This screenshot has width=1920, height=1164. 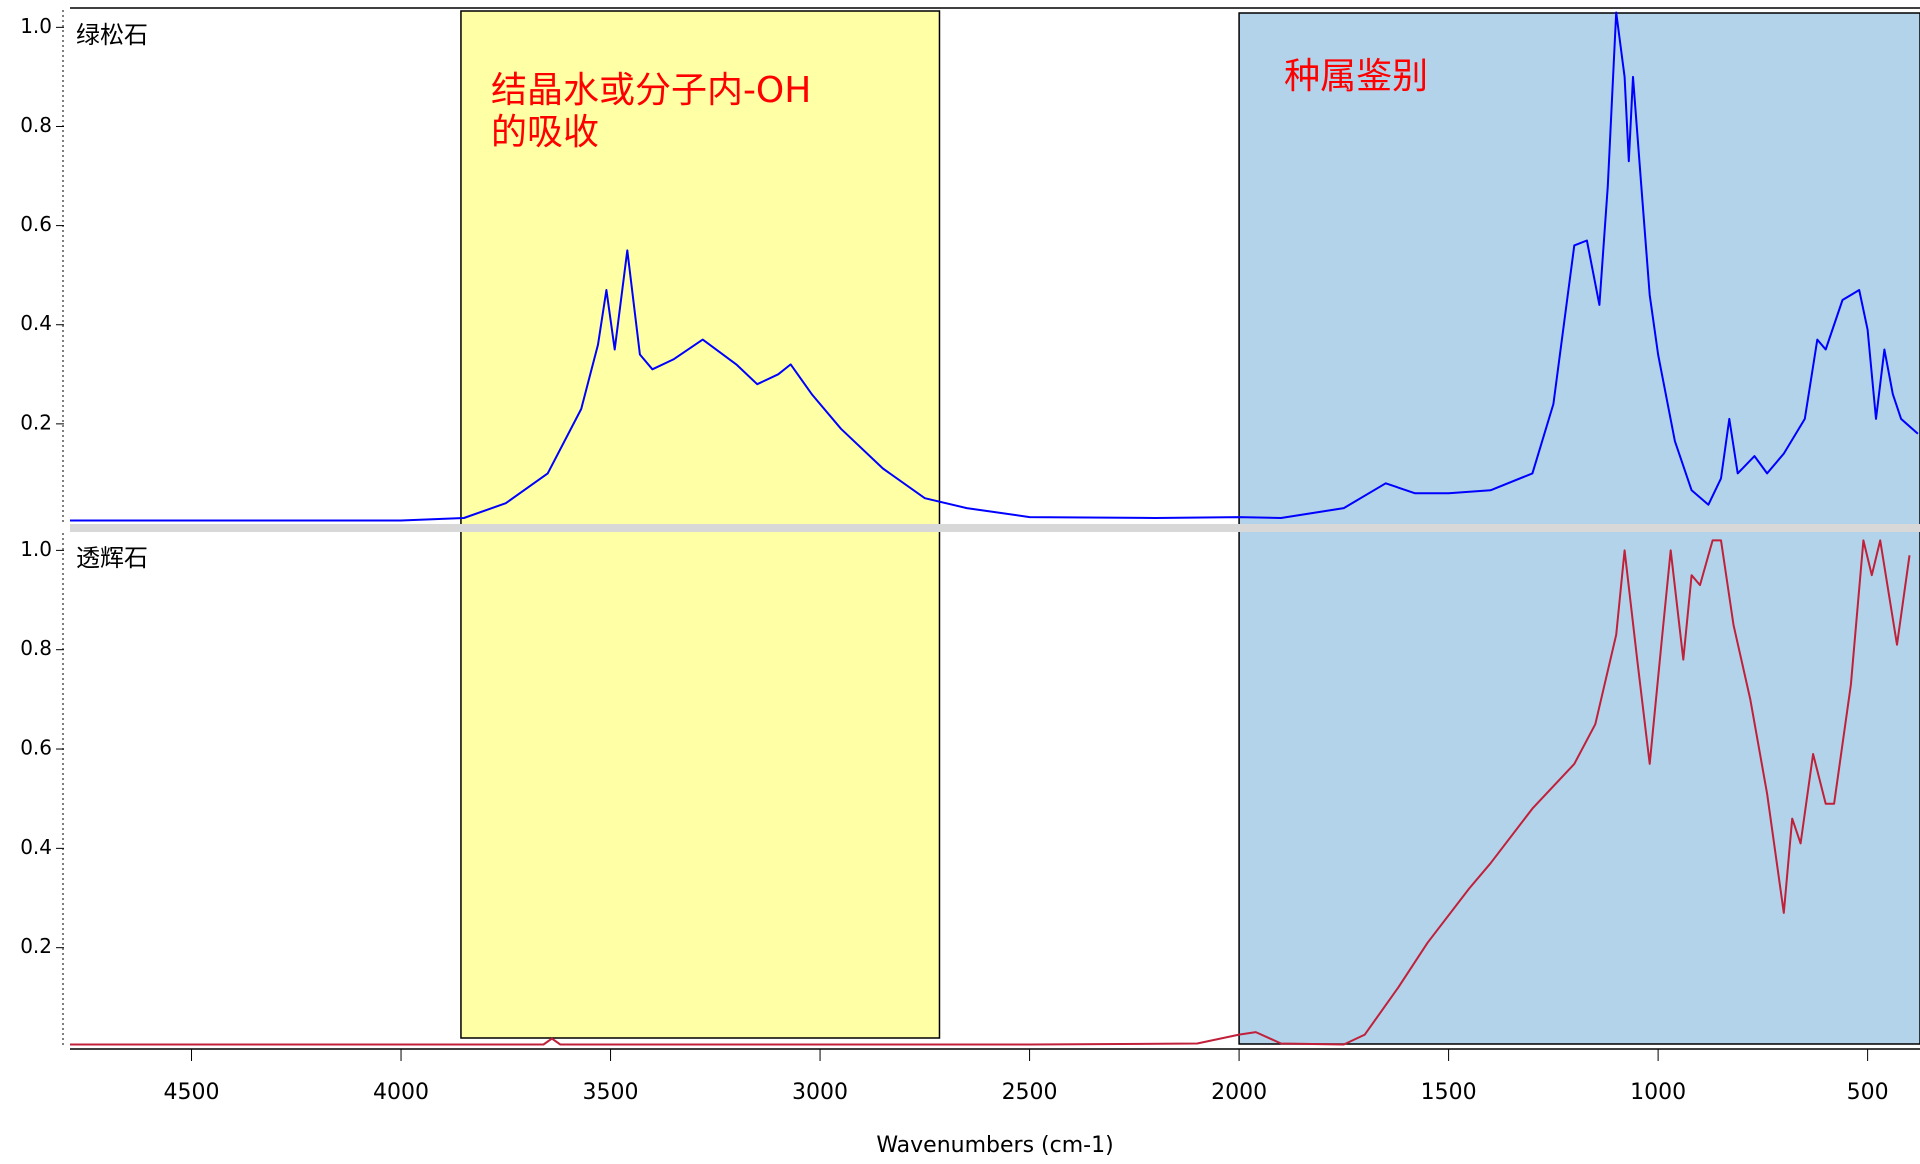 What do you see at coordinates (1658, 1092) in the screenshot?
I see `x-tick-label: 1000` at bounding box center [1658, 1092].